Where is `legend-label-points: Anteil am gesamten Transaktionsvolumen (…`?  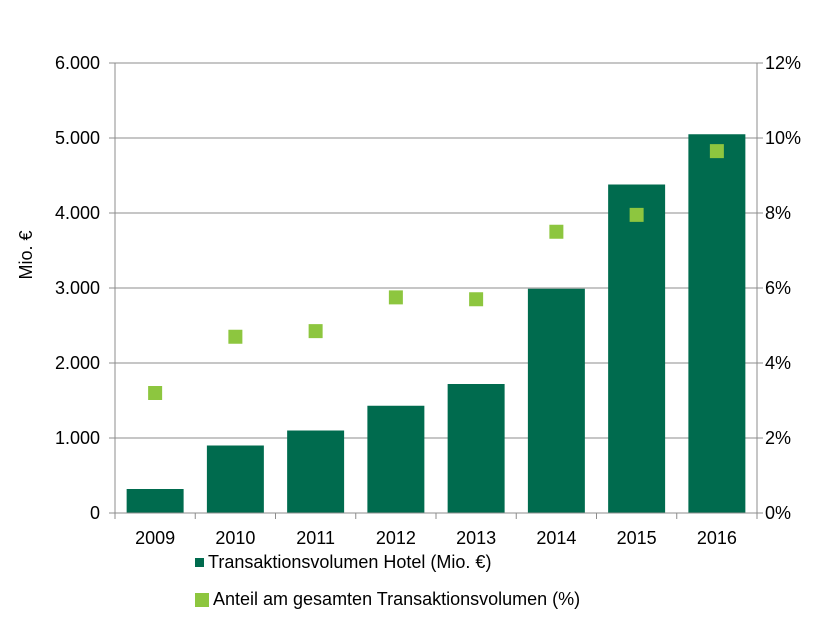 legend-label-points: Anteil am gesamten Transaktionsvolumen (… is located at coordinates (397, 599).